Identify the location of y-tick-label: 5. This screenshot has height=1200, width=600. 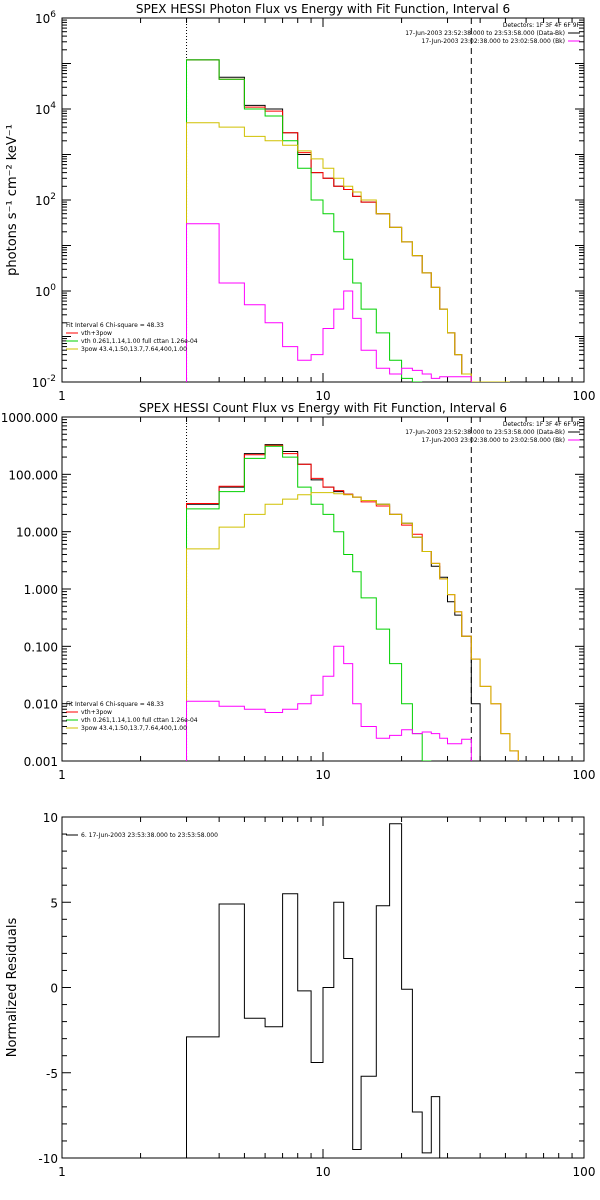
(54, 903).